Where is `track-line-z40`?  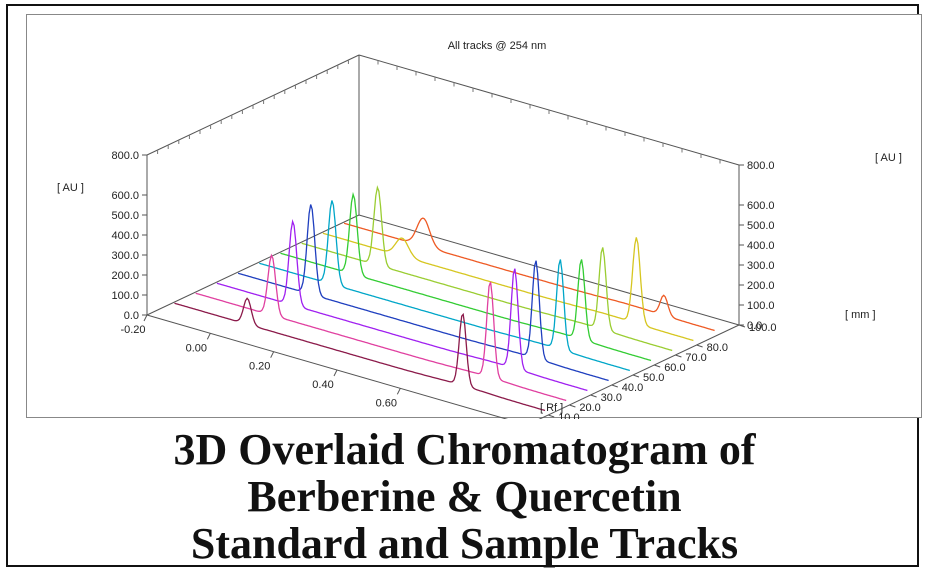 track-line-z40 is located at coordinates (423, 293).